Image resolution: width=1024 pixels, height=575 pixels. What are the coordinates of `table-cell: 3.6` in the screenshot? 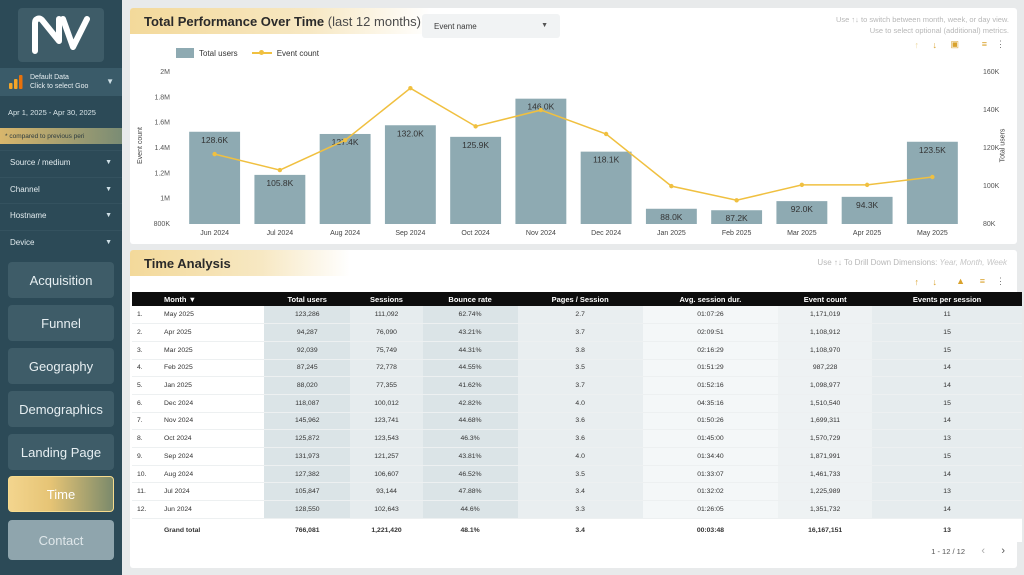 It's located at (580, 438).